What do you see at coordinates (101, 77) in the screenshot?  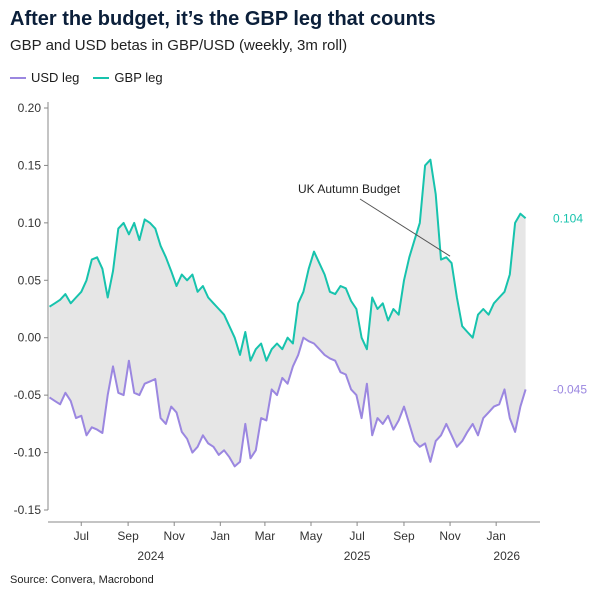 I see `legend-swatch-gbp` at bounding box center [101, 77].